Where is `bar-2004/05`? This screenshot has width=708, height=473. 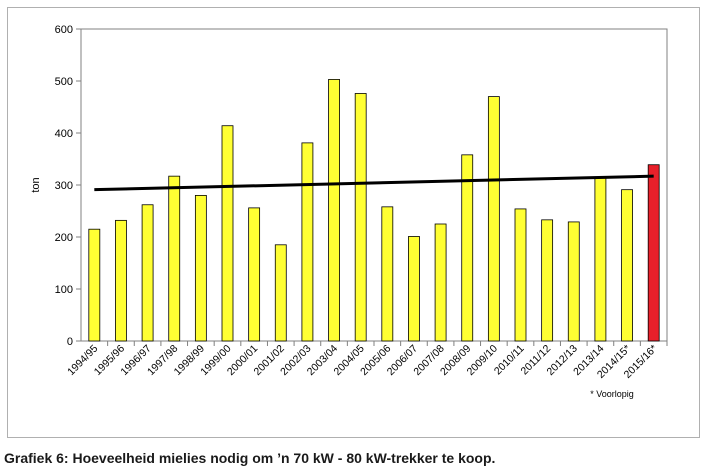
bar-2004/05 is located at coordinates (360, 217).